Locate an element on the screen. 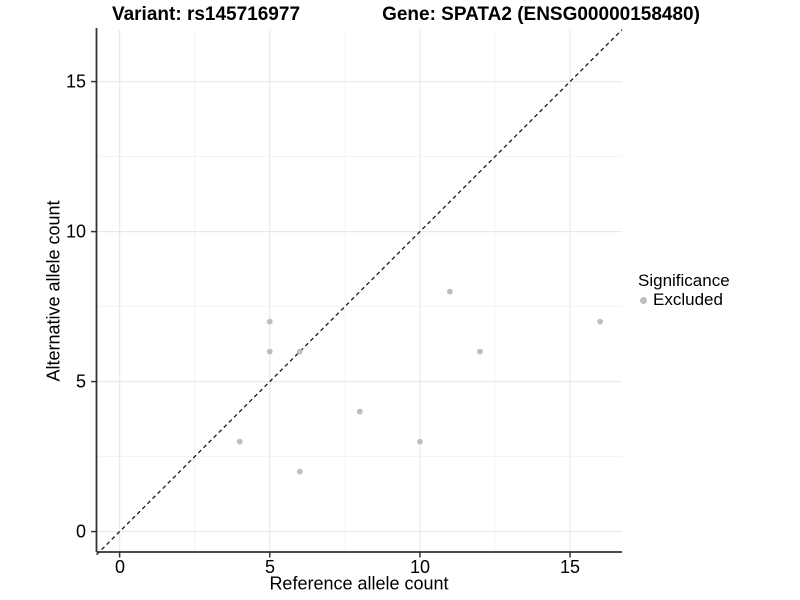  y-tick-label-0: 0 is located at coordinates (80, 531).